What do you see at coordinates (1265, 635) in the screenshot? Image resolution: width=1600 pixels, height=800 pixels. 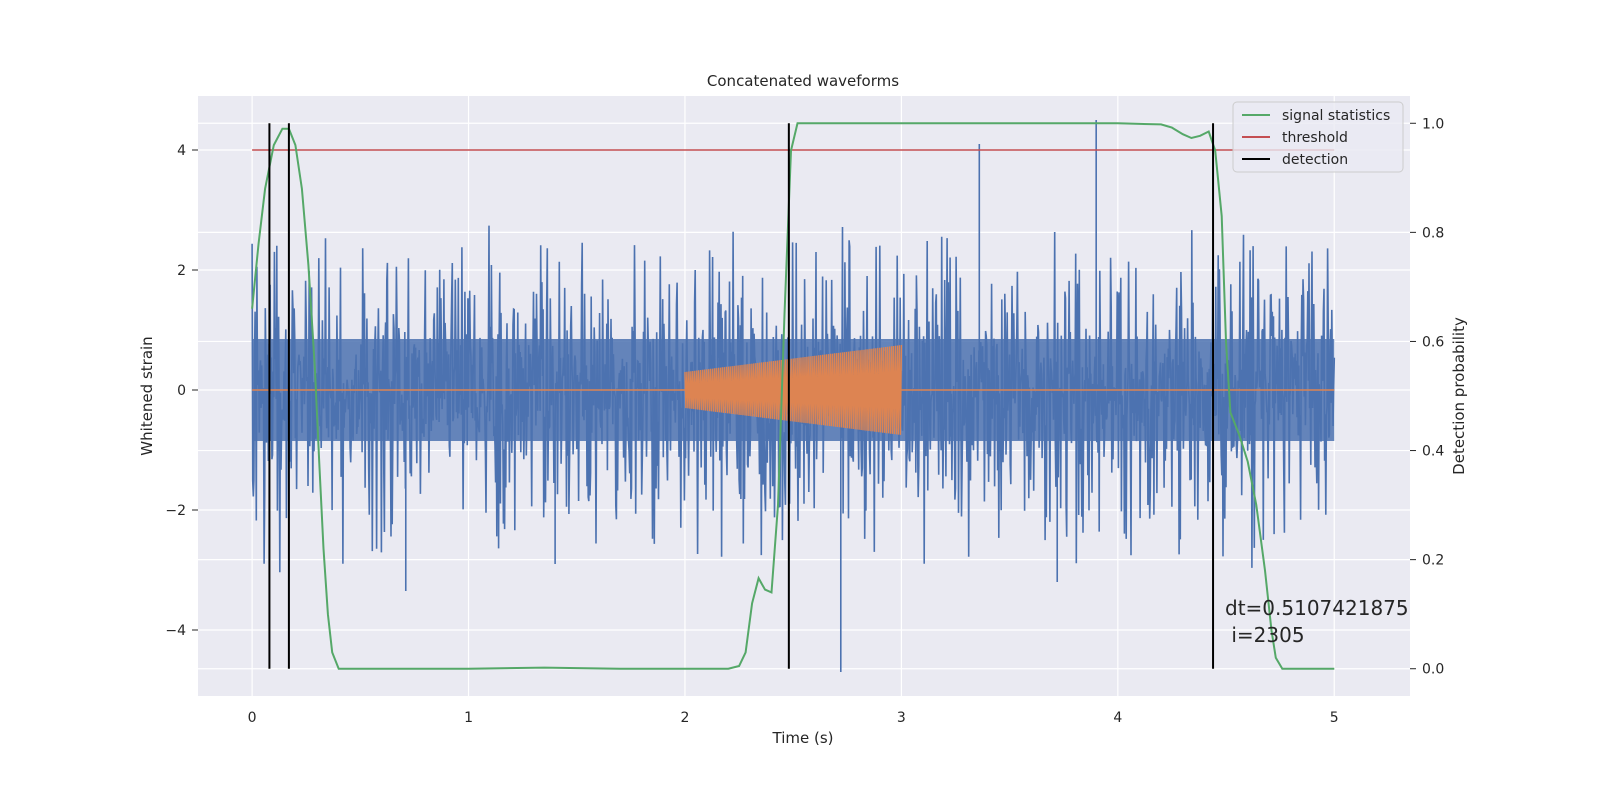 I see `annotation-i: i=2305` at bounding box center [1265, 635].